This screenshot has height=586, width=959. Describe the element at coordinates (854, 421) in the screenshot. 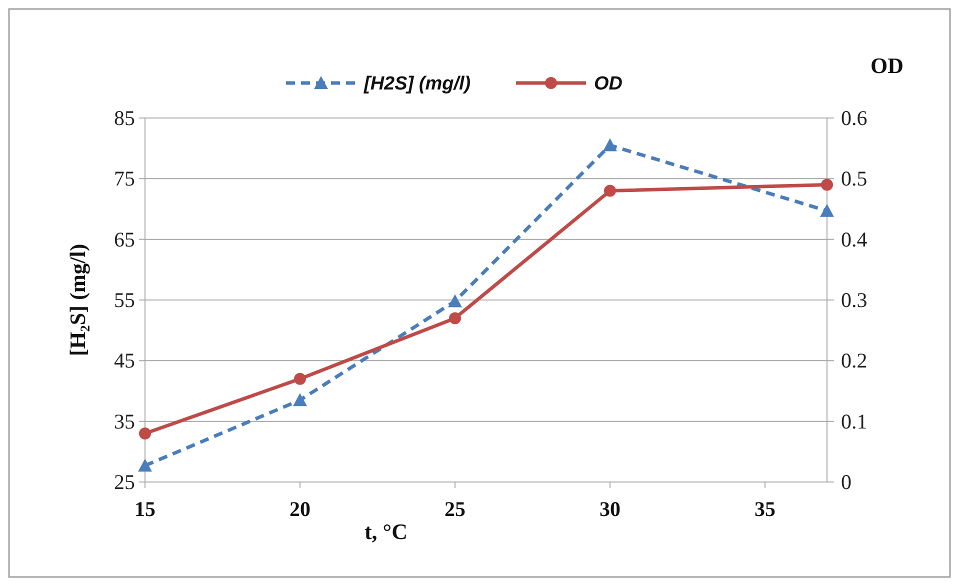

I see `y2-tick-label: 0.1` at that location.